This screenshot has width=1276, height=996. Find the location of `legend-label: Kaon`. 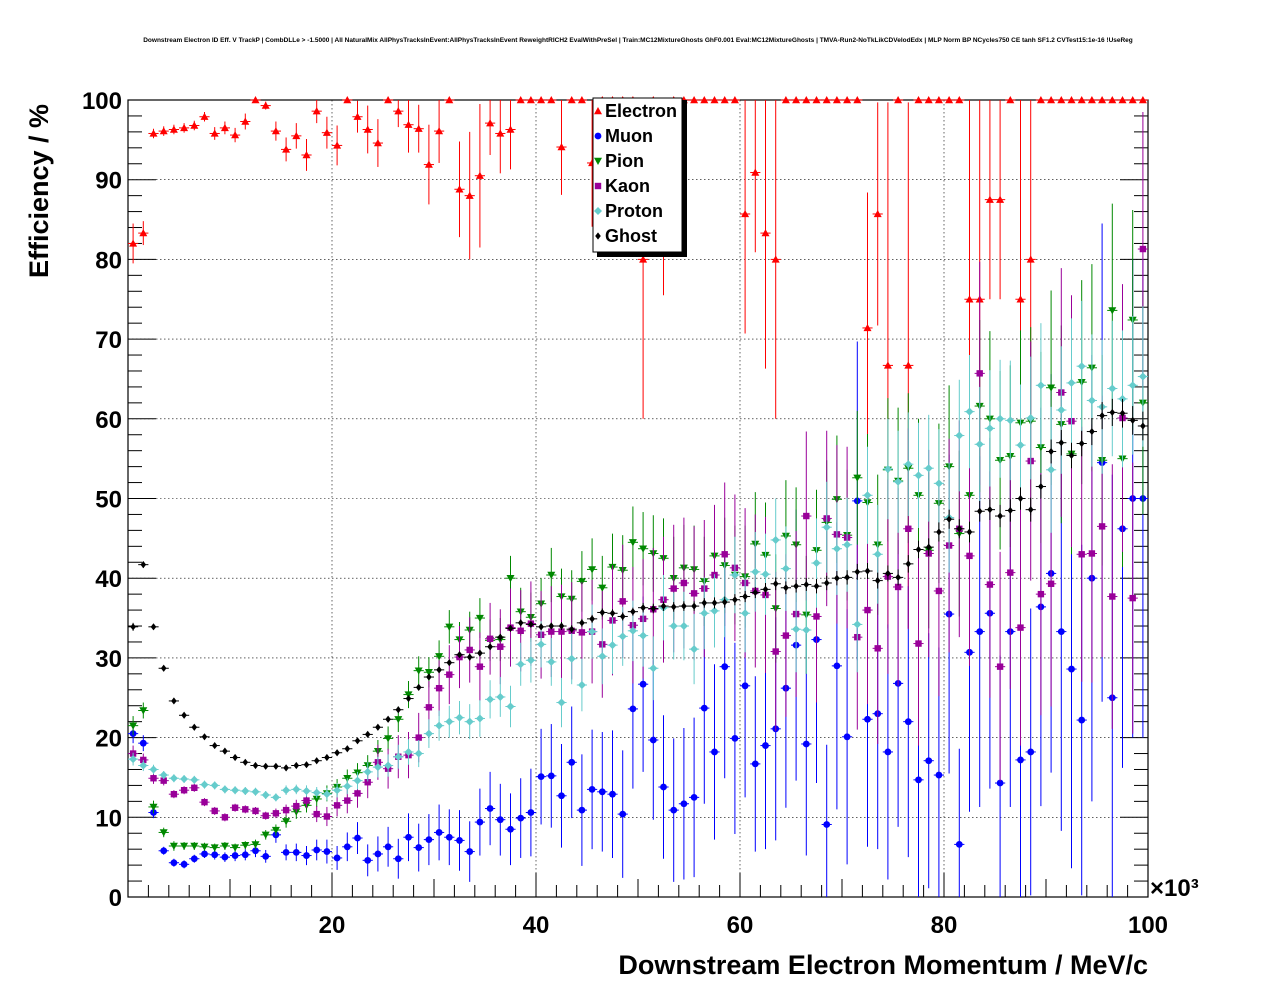

legend-label: Kaon is located at coordinates (627, 186).